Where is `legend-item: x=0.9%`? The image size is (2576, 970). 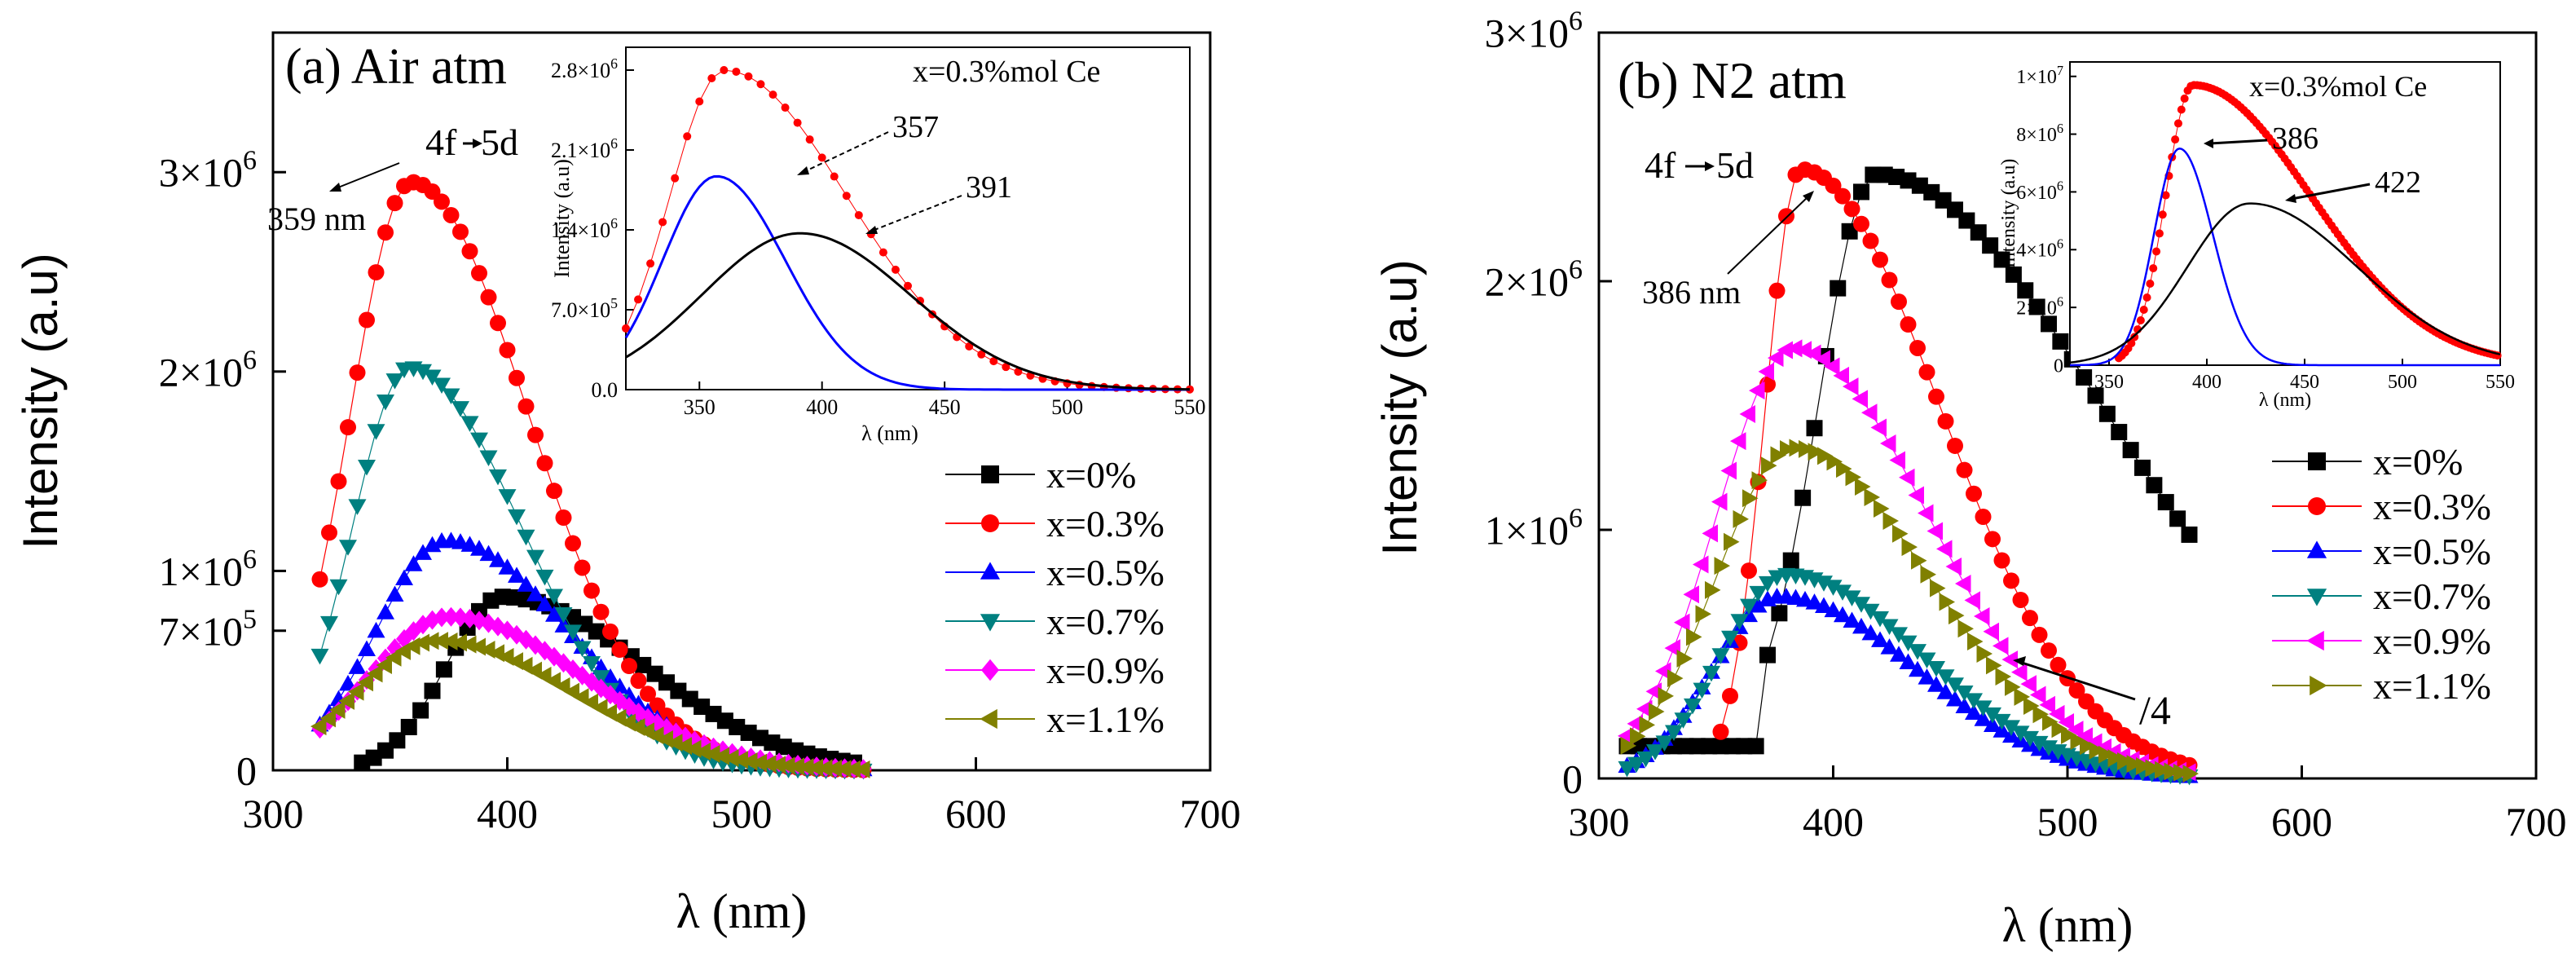 legend-item: x=0.9% is located at coordinates (1055, 670).